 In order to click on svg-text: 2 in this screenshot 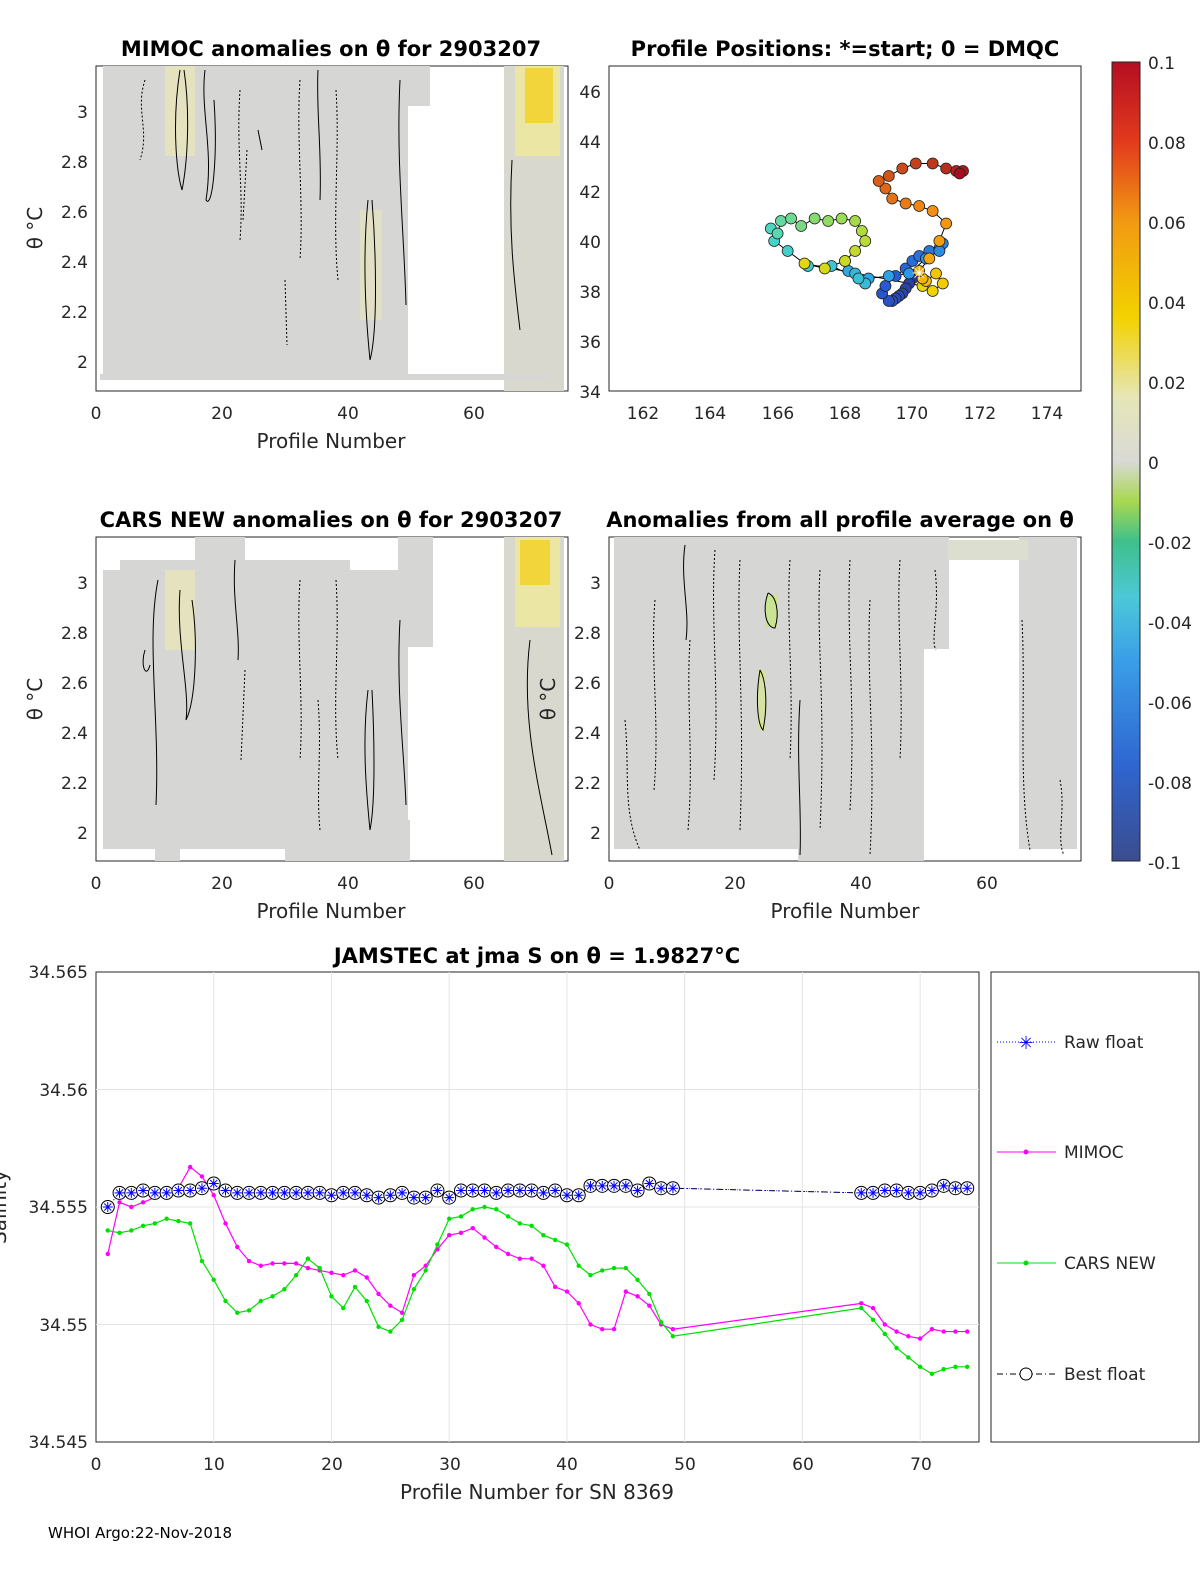, I will do `click(82, 834)`.